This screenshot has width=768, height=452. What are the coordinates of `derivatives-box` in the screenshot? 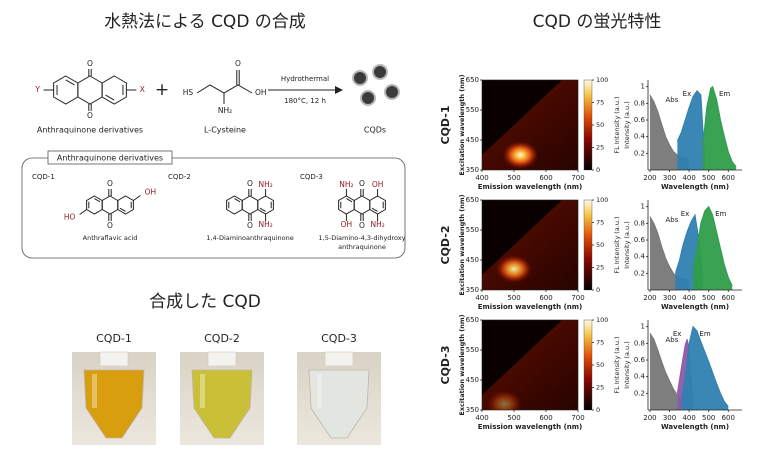 It's located at (213, 208).